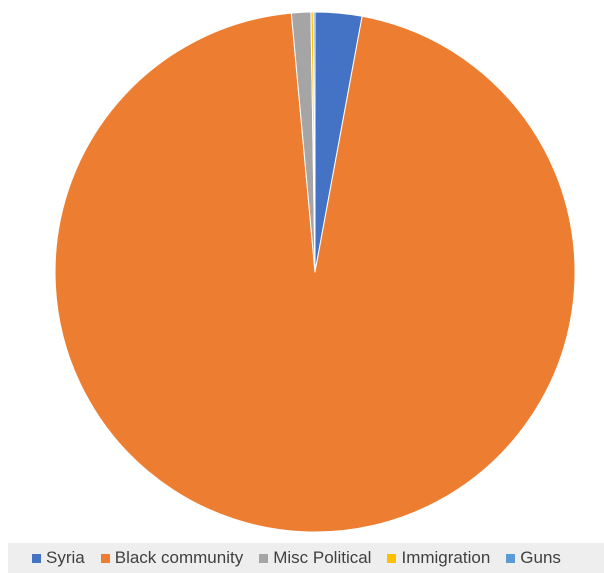  I want to click on legend-item-immigration: Immigration, so click(438, 558).